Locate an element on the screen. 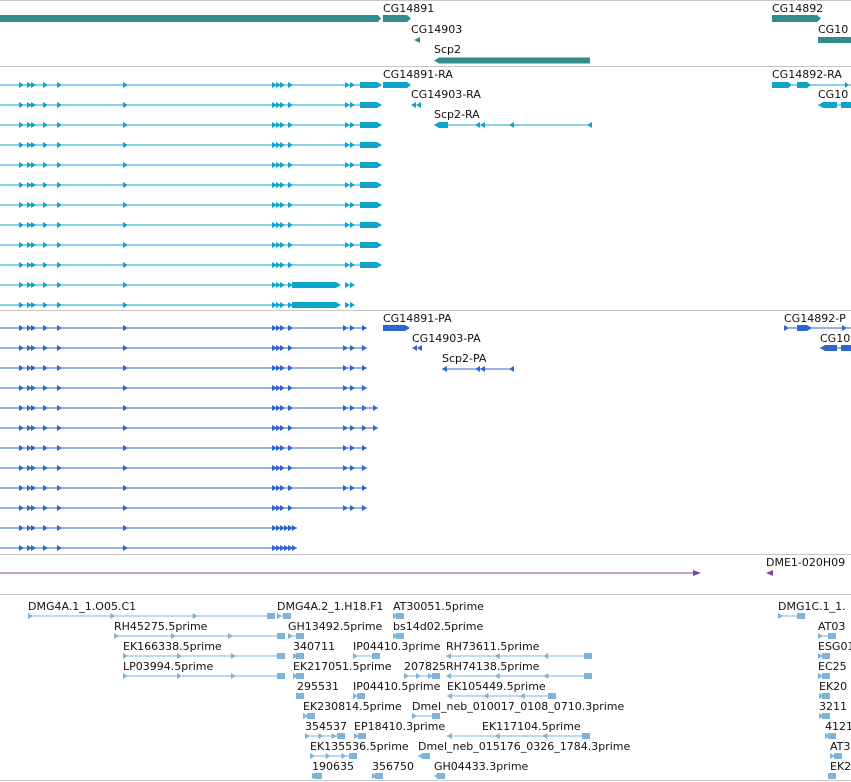 The image size is (851, 782). protein-cg14892-p is located at coordinates (817, 328).